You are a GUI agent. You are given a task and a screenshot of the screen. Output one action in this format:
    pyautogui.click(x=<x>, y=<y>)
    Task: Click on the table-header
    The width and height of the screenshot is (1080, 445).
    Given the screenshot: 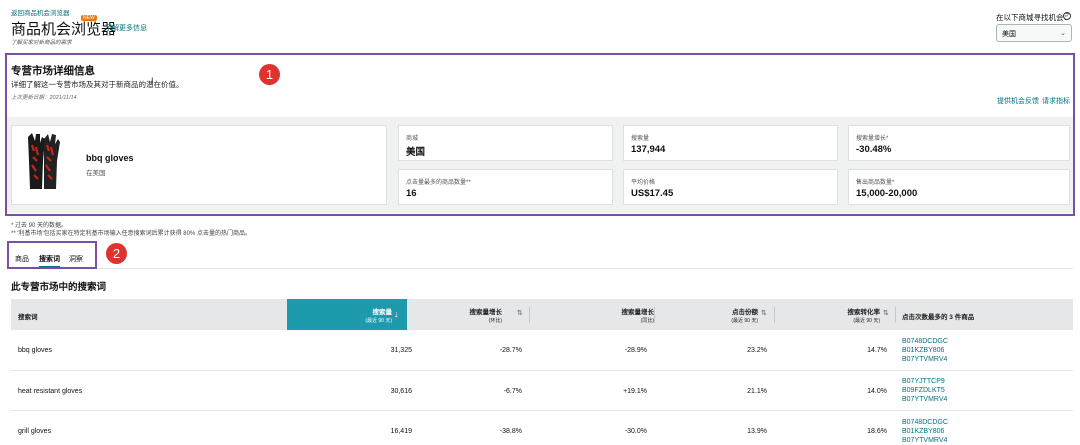 What is the action you would take?
    pyautogui.click(x=542, y=314)
    